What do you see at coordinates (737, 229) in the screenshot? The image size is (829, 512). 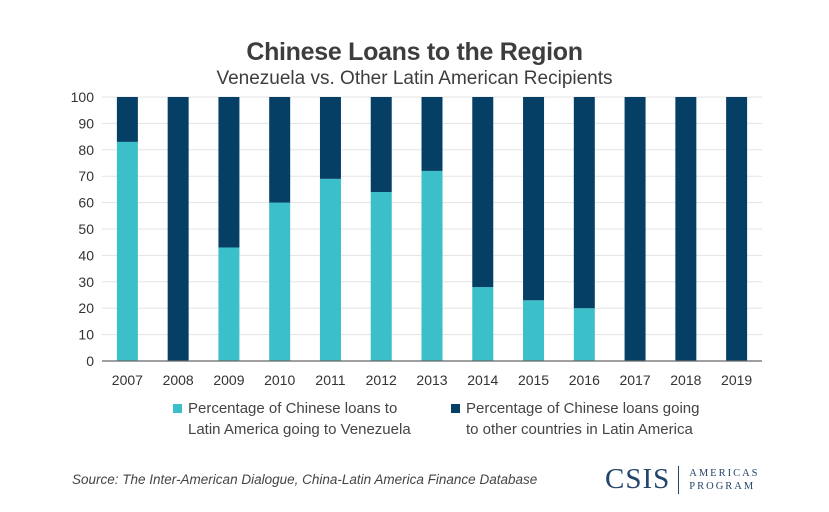 I see `bar-other-2019` at bounding box center [737, 229].